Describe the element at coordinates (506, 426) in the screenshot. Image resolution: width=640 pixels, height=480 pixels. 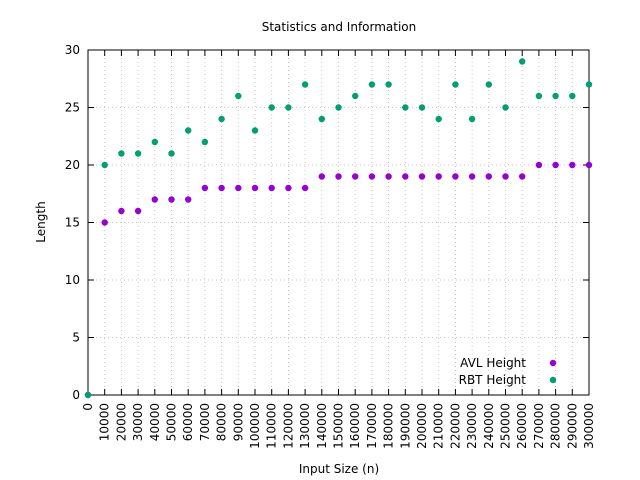
I see `x-tick-label: 250000` at that location.